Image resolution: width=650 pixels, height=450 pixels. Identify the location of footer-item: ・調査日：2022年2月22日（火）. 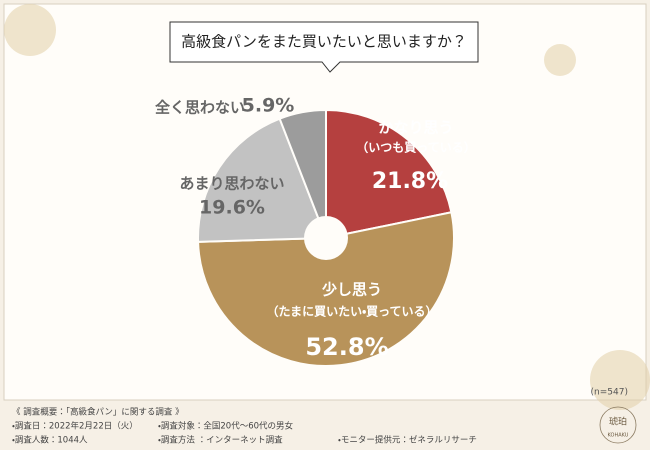
(75, 426).